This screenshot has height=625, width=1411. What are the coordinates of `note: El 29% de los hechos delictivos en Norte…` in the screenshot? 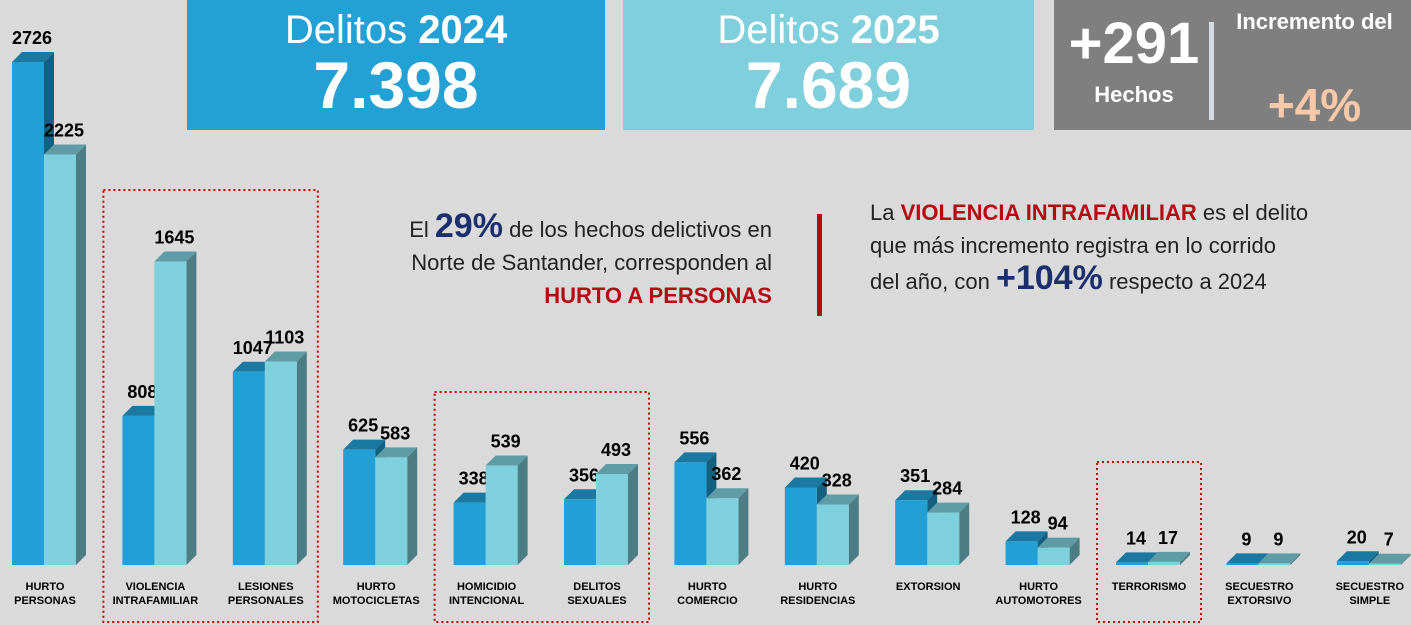 It's located at (586, 259).